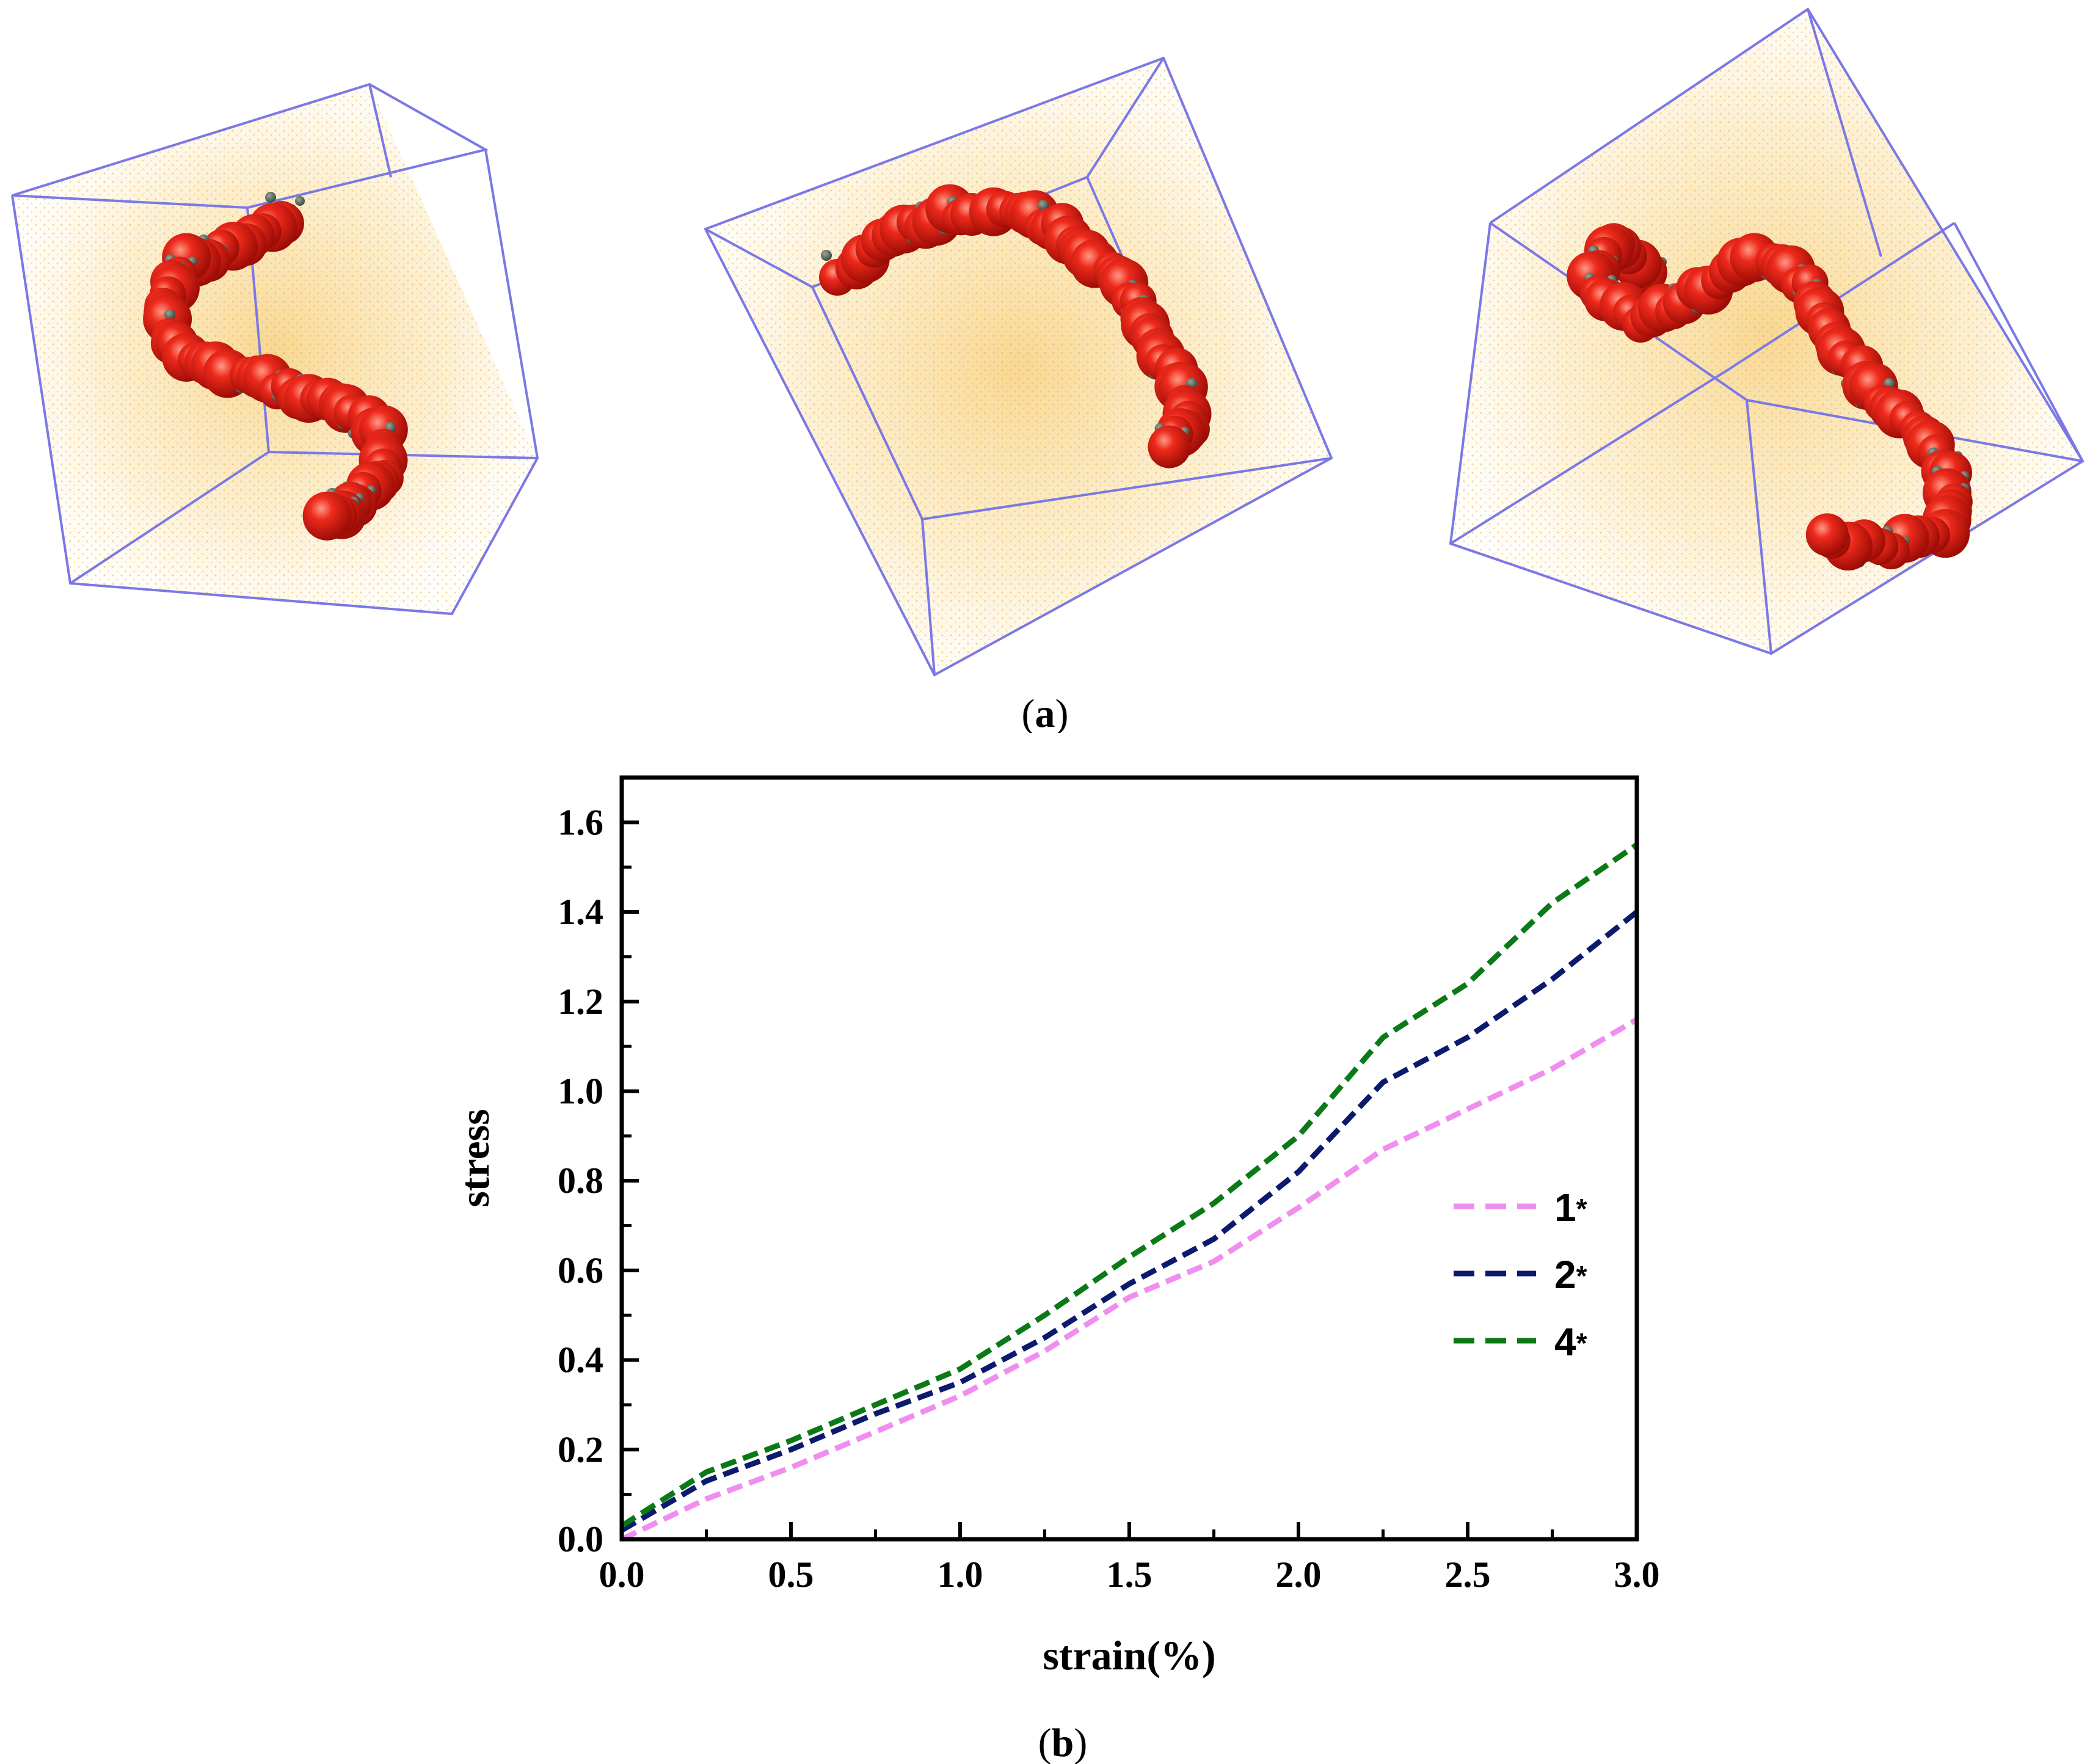  What do you see at coordinates (622, 1574) in the screenshot?
I see `x-tick-label: 0.0` at bounding box center [622, 1574].